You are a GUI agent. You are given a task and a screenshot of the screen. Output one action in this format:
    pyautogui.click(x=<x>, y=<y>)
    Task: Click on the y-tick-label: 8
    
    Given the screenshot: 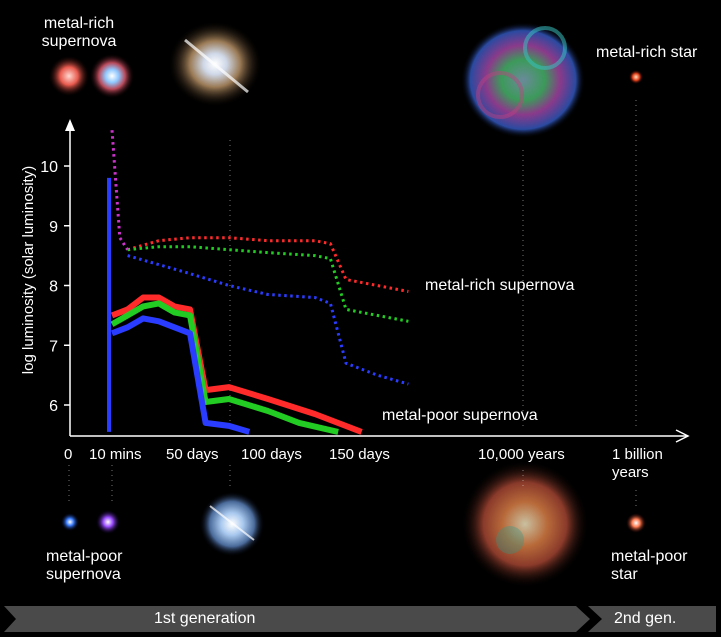 What is the action you would take?
    pyautogui.click(x=53, y=287)
    